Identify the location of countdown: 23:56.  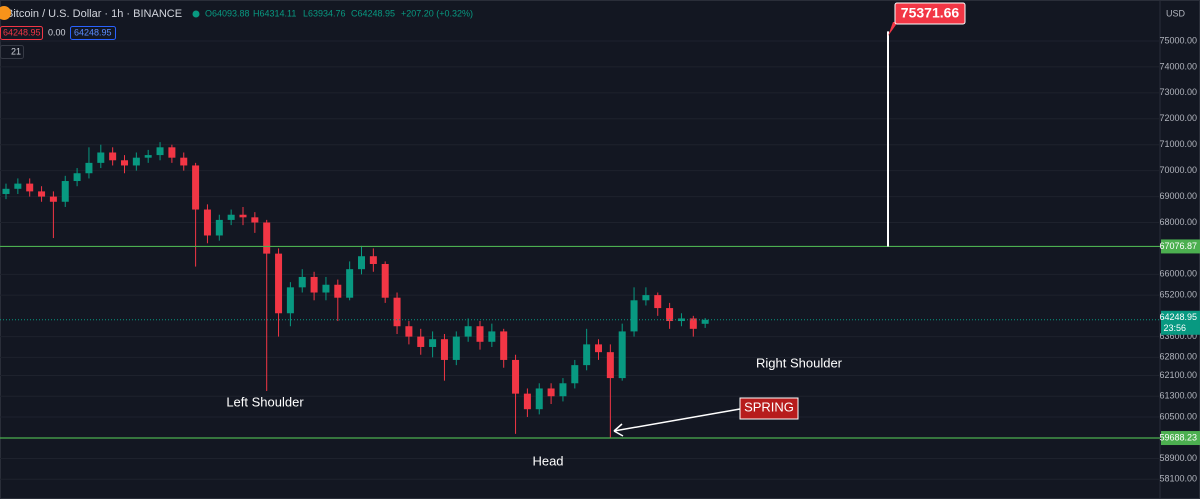
(1174, 328).